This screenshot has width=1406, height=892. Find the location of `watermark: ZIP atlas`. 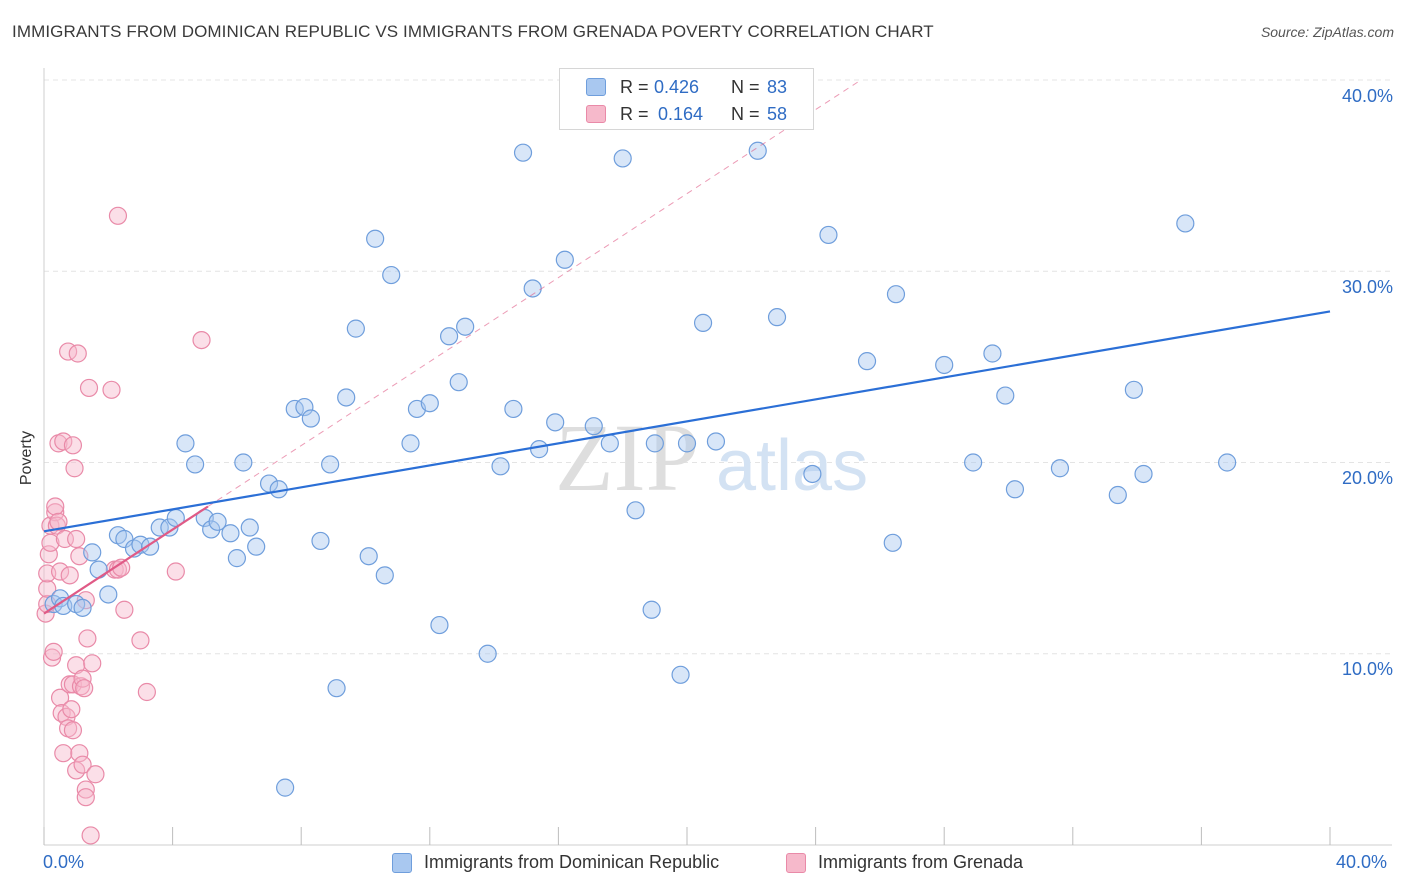

watermark: ZIP atlas is located at coordinates (711, 457).